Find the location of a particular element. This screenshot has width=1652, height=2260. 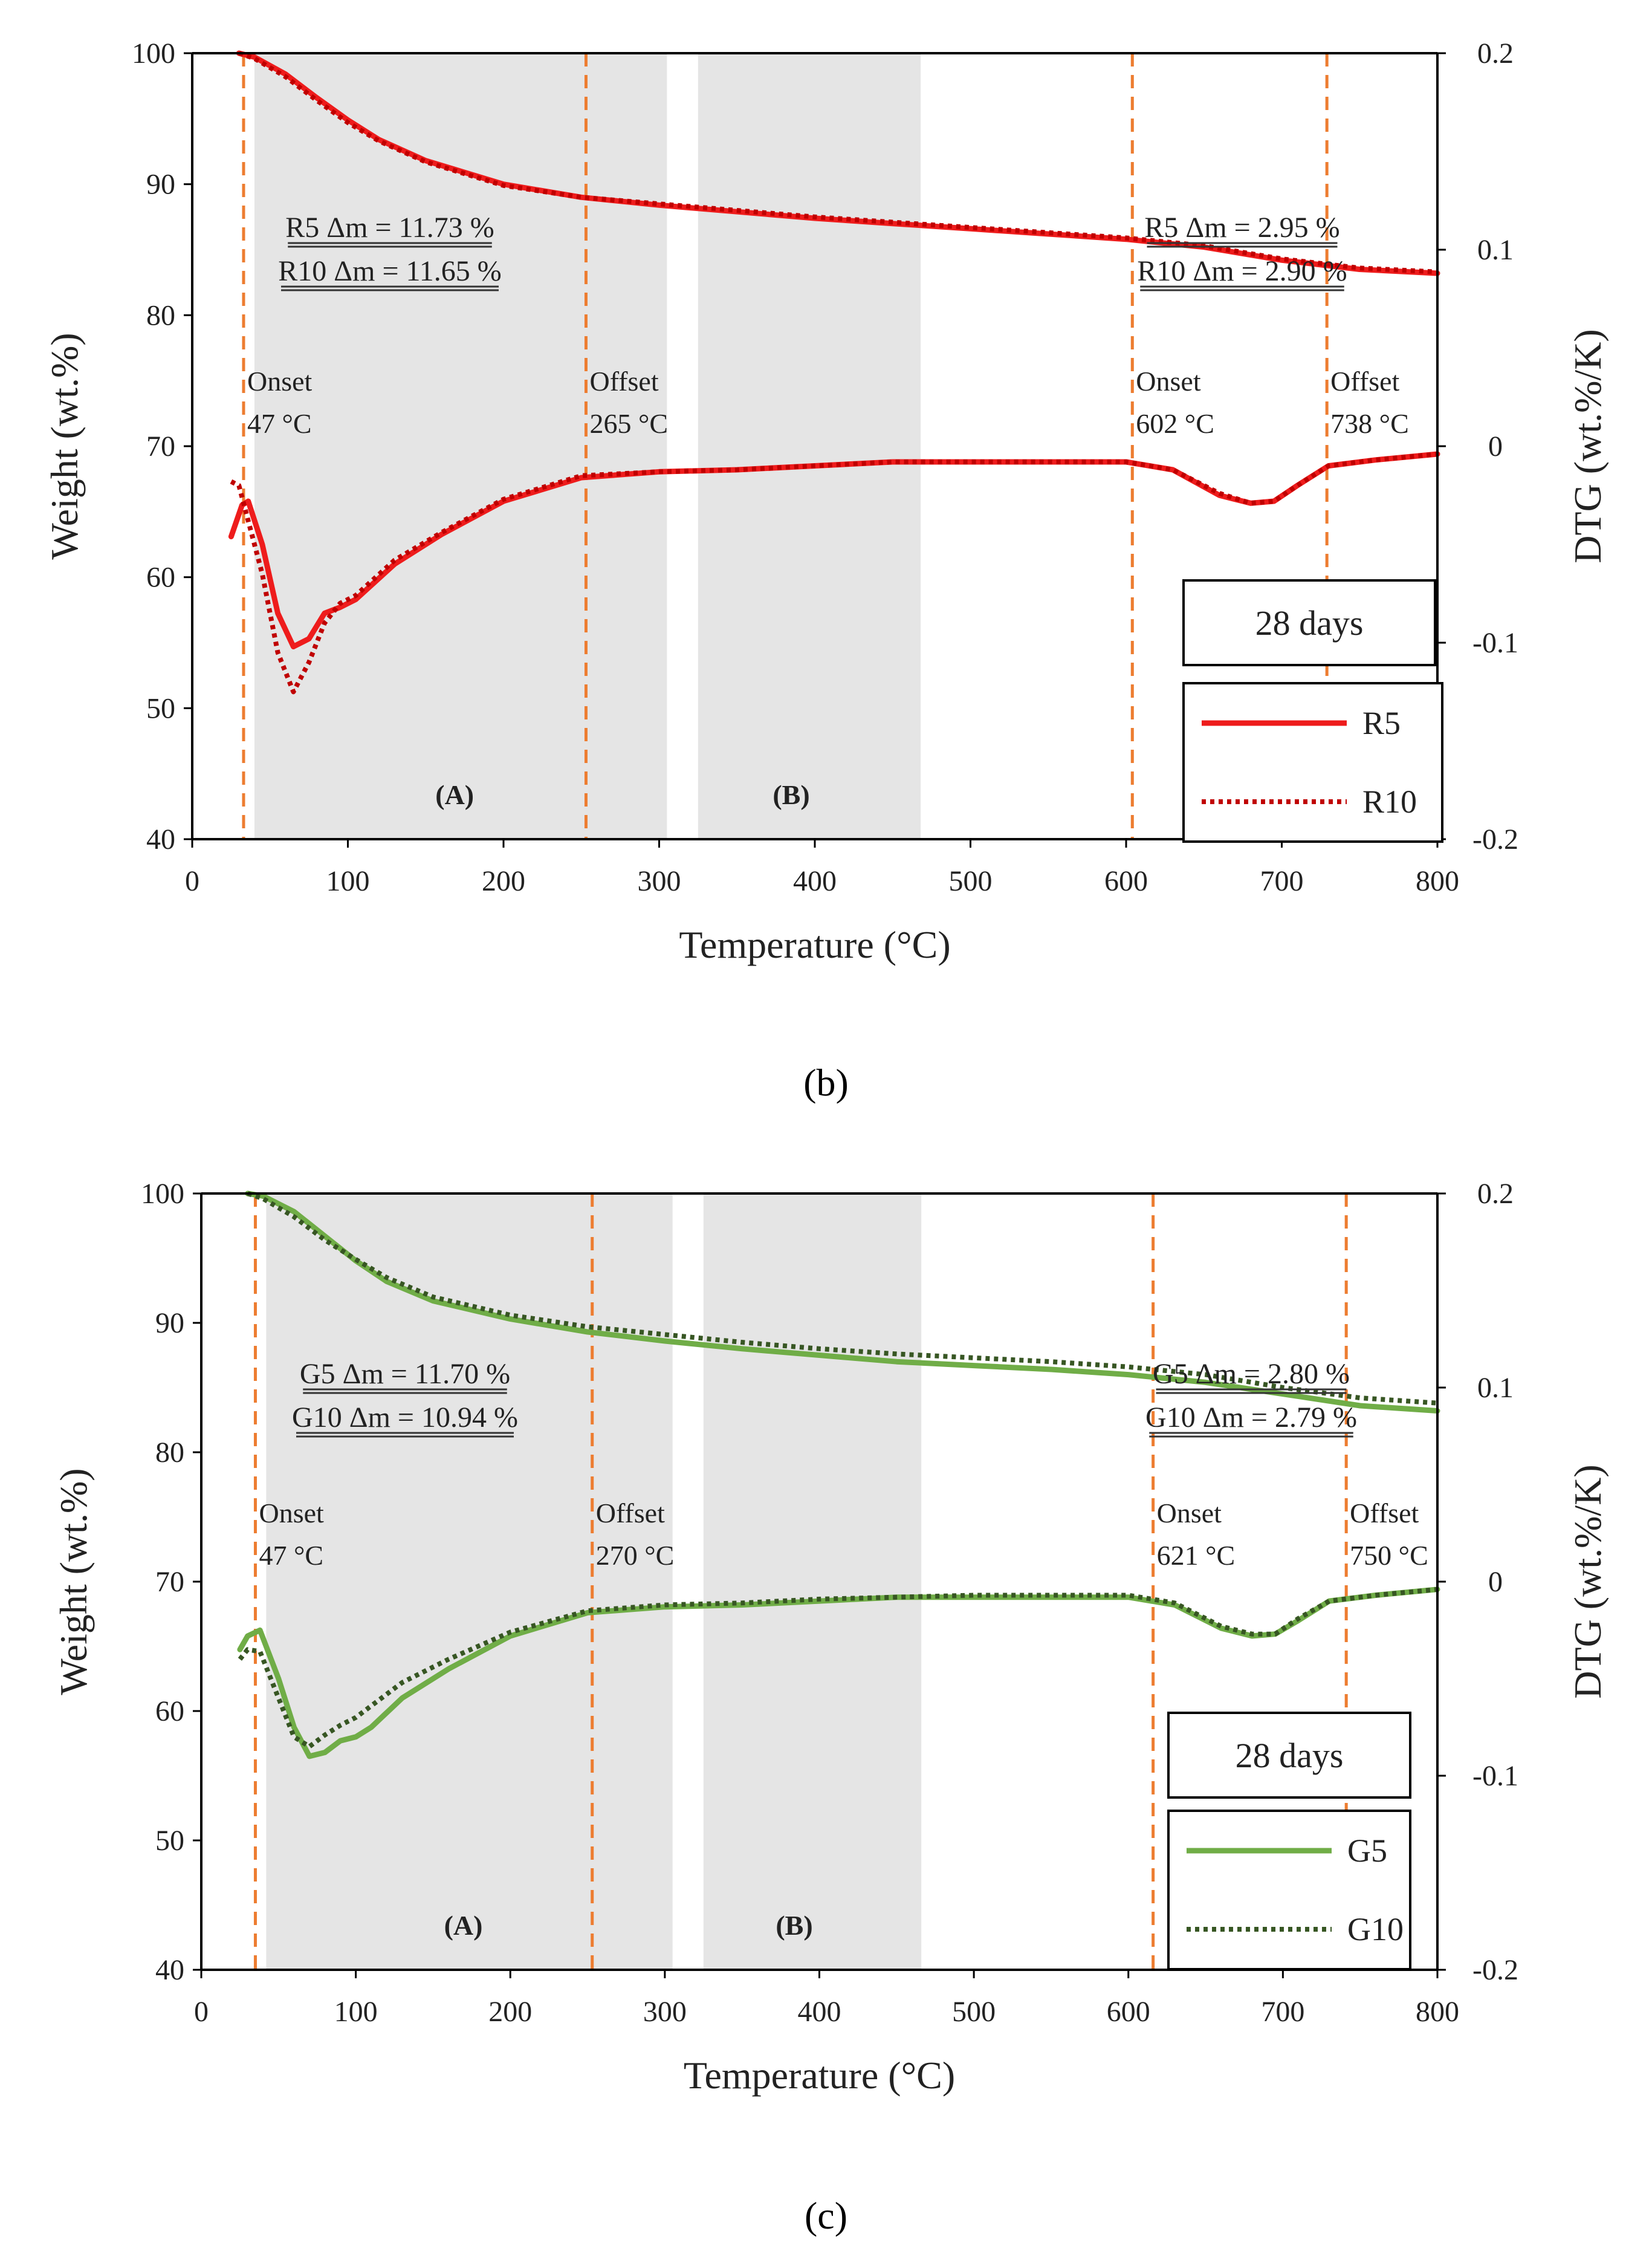

series-R10-dtg is located at coordinates (834, 573).